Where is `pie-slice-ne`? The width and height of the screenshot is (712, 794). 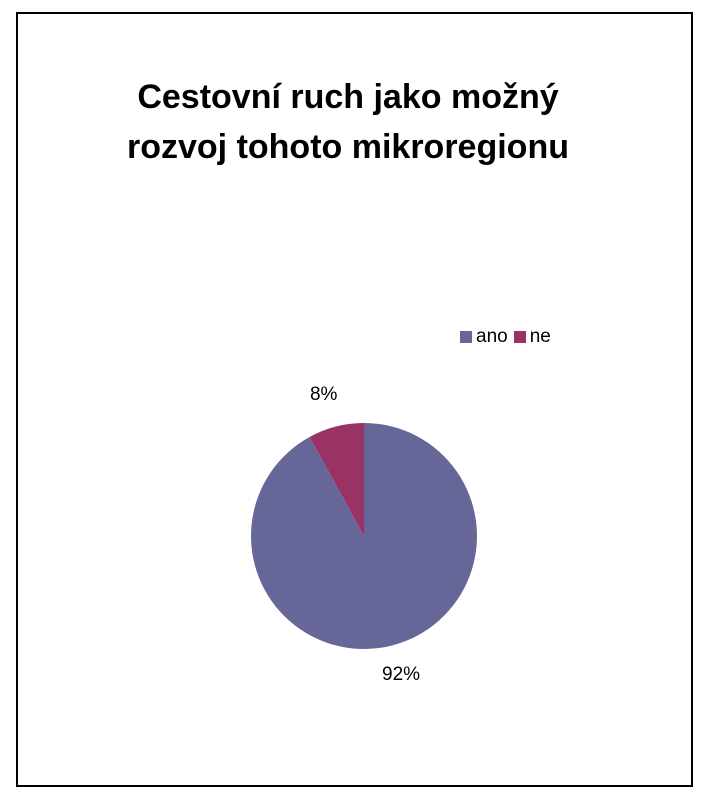 pie-slice-ne is located at coordinates (336, 479).